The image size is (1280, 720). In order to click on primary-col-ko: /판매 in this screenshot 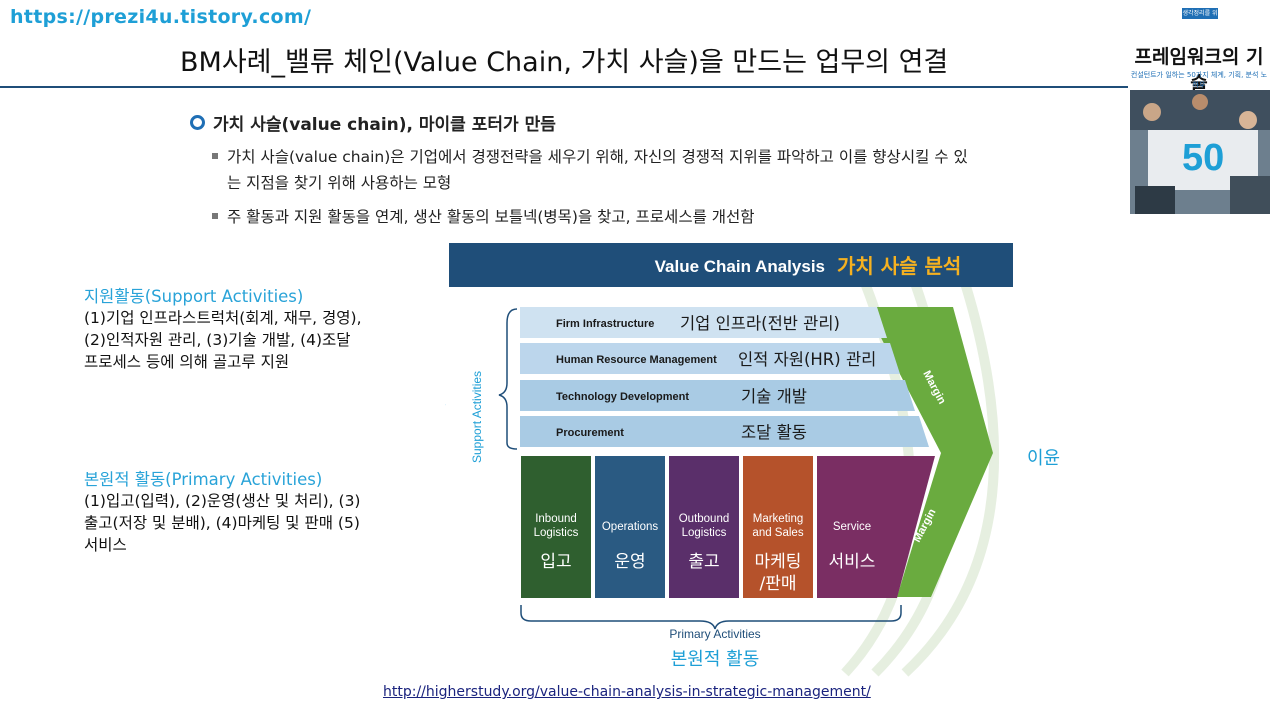, I will do `click(777, 584)`.